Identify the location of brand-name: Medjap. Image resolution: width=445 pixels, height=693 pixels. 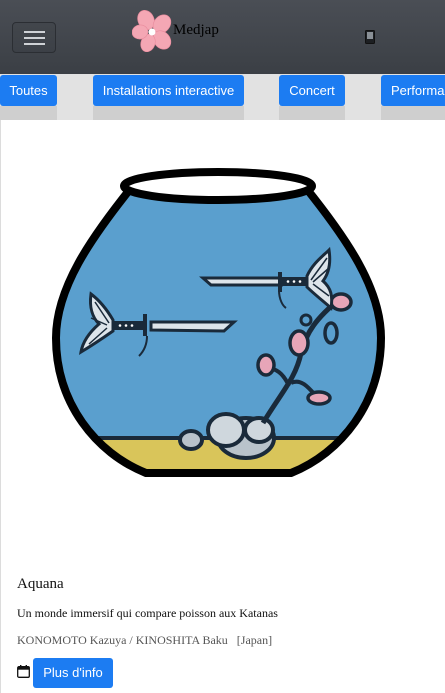
(196, 30).